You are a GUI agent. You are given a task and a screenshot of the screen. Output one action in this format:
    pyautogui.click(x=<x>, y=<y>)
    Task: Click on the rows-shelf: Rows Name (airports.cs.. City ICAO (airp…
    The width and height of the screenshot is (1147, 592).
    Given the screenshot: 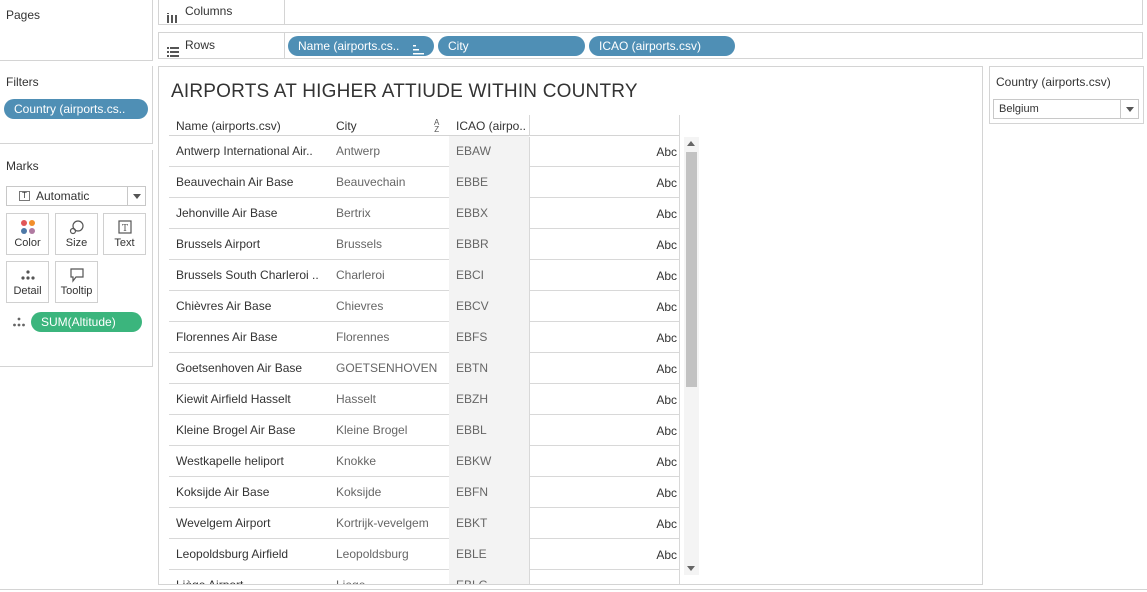 What is the action you would take?
    pyautogui.click(x=650, y=45)
    